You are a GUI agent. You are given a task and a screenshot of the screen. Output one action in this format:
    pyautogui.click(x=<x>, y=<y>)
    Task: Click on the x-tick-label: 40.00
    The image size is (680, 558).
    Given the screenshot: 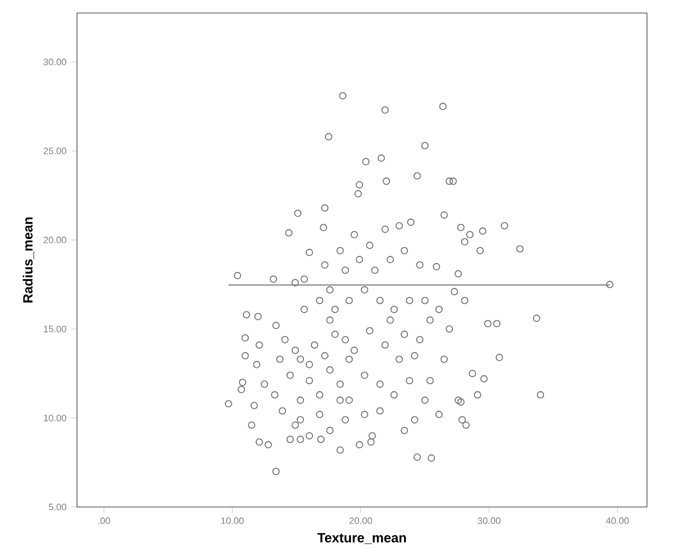 What is the action you would take?
    pyautogui.click(x=617, y=520)
    